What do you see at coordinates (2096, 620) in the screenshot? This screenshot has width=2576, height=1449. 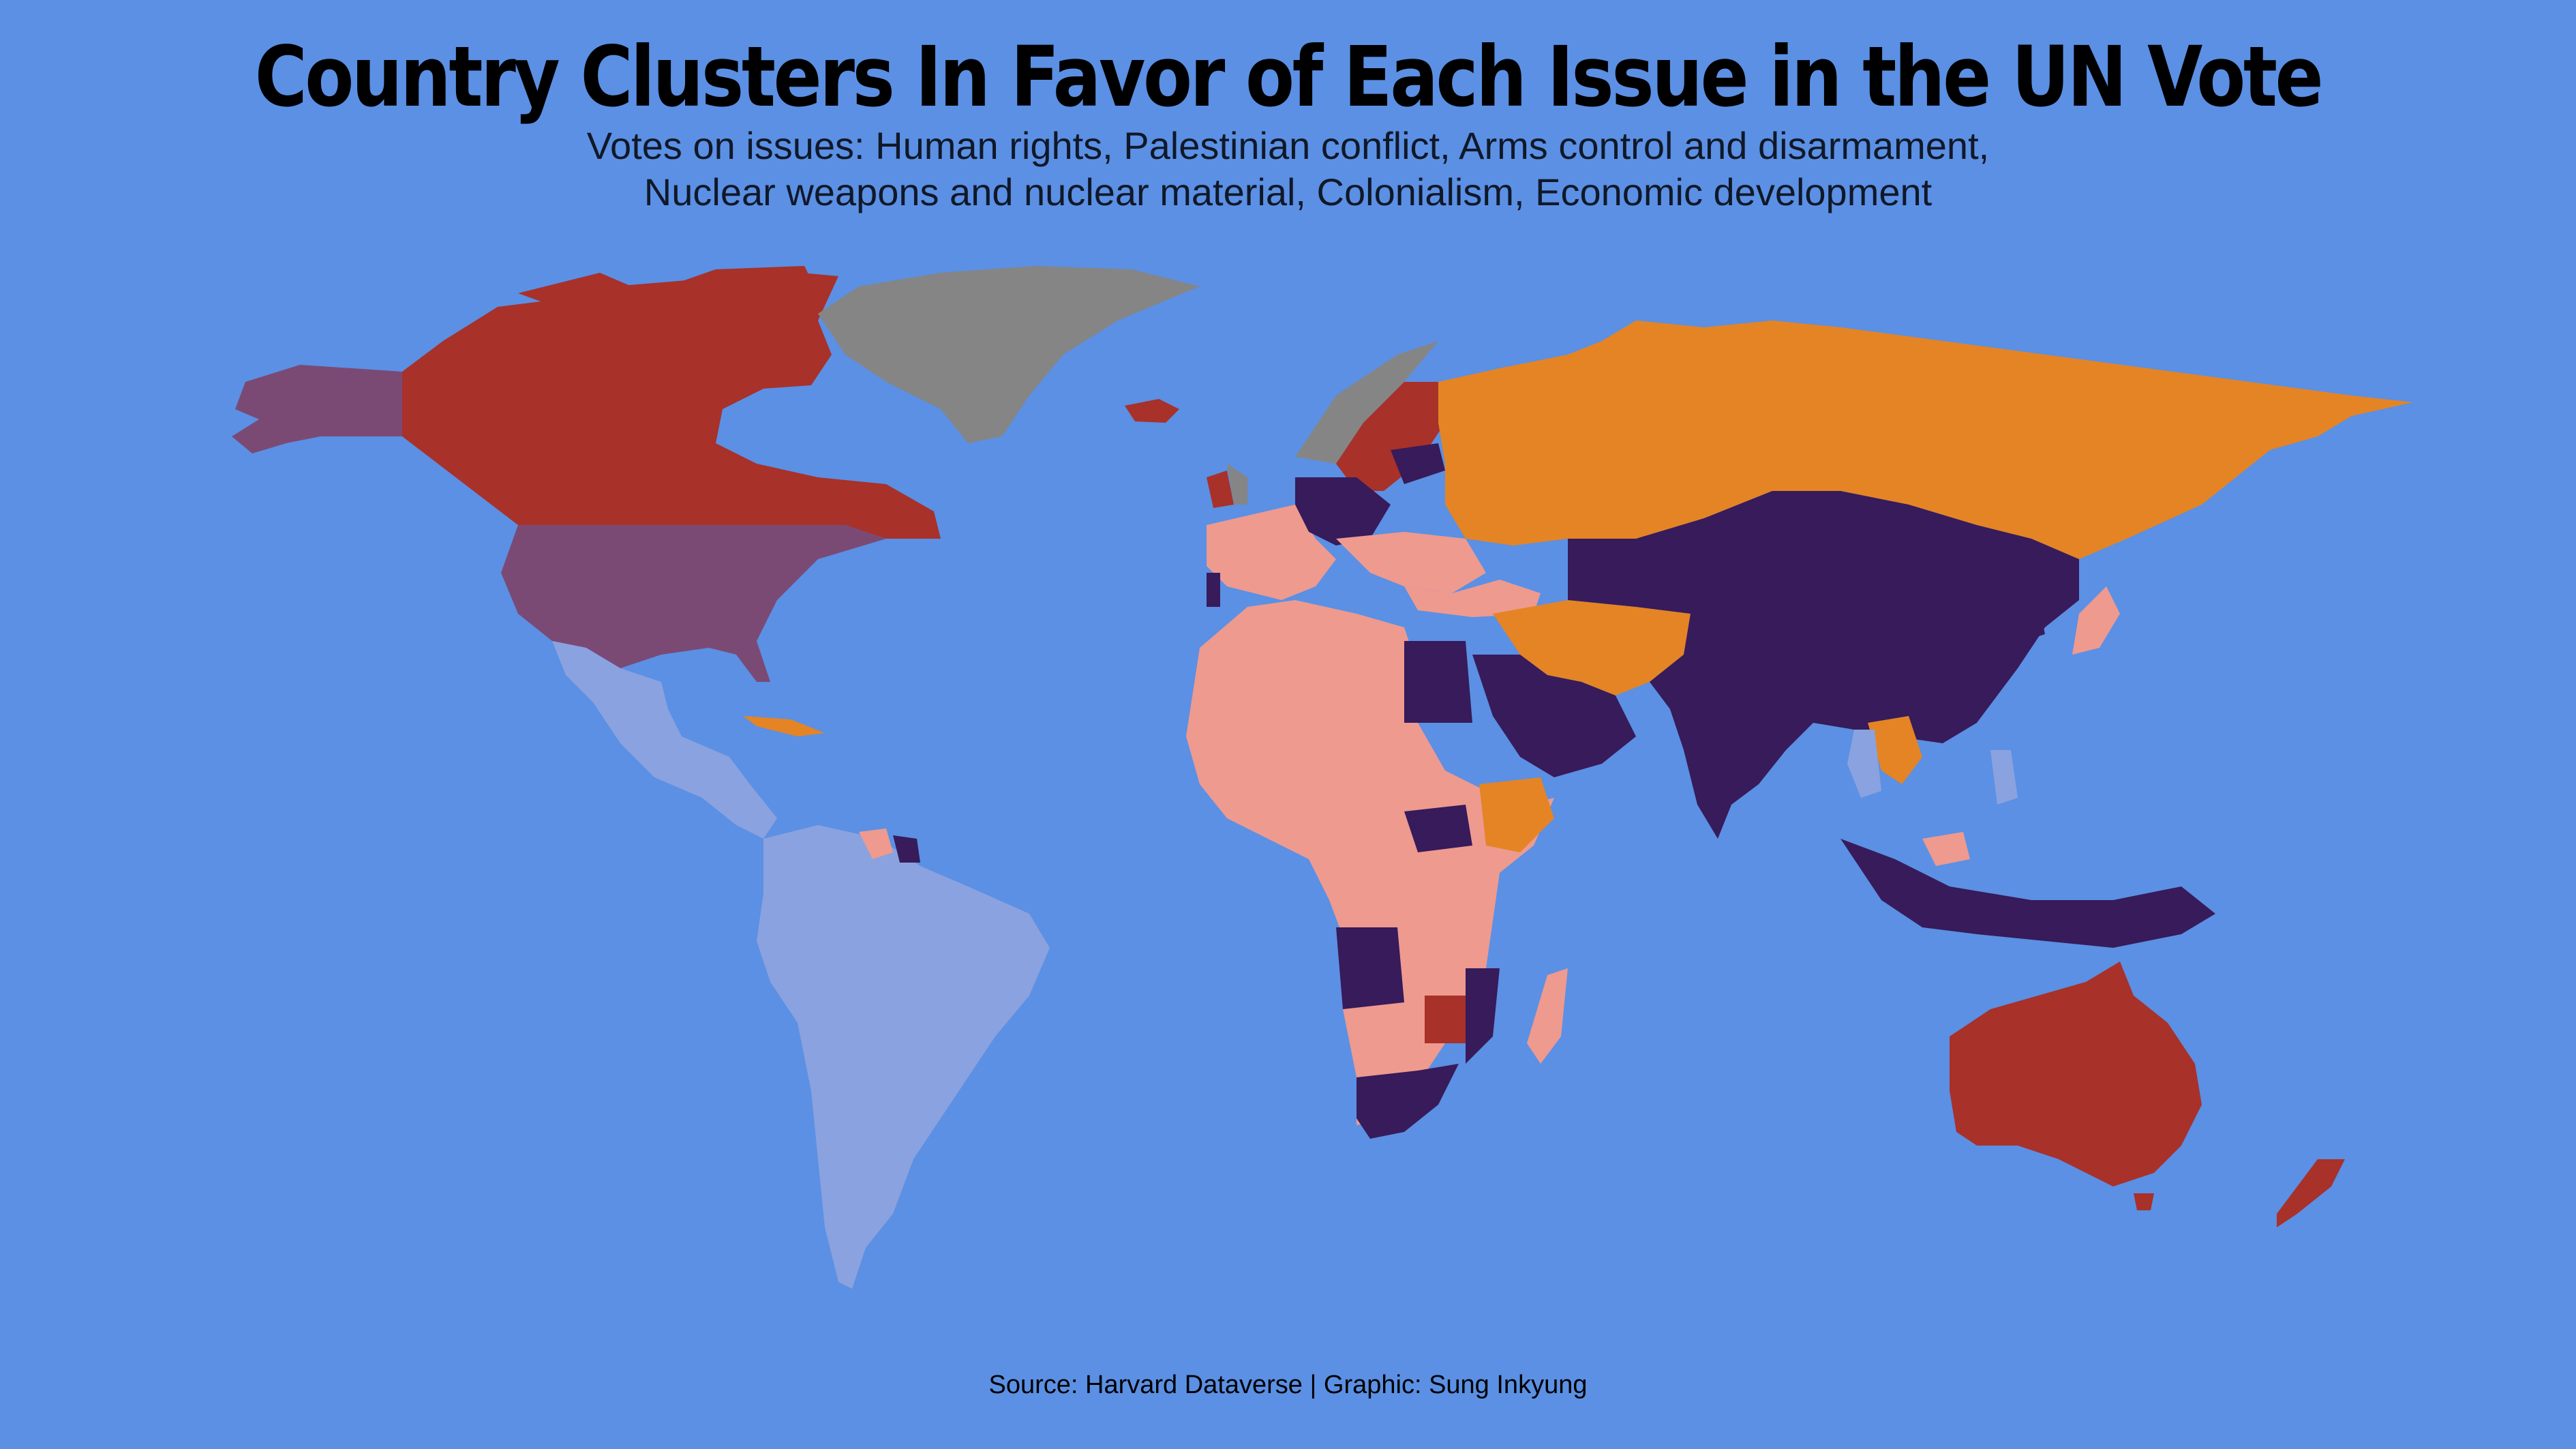 I see `region-japan` at bounding box center [2096, 620].